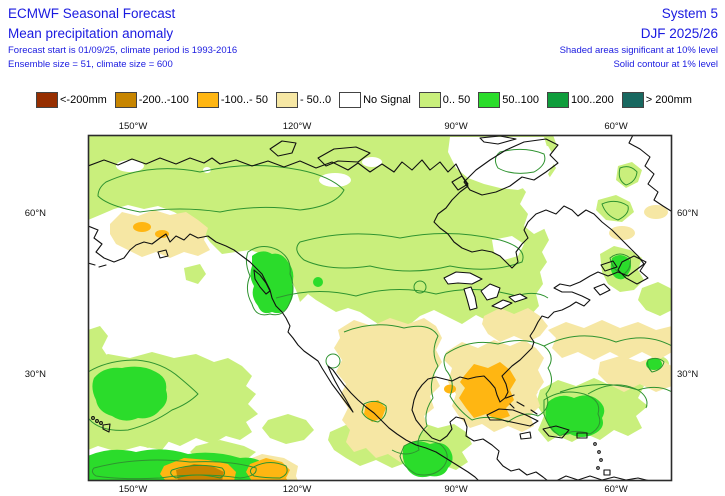 This screenshot has width=725, height=496. What do you see at coordinates (387, 100) in the screenshot?
I see `legend-label: No Signal` at bounding box center [387, 100].